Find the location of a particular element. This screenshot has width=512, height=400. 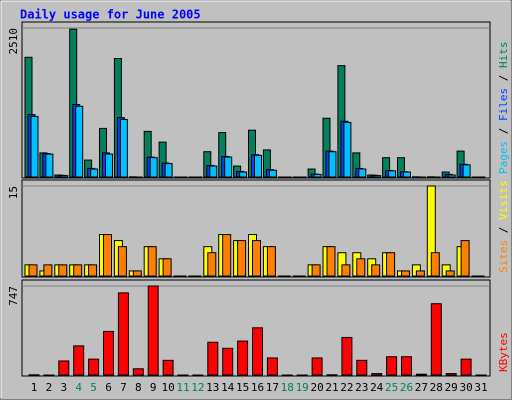

x-tick-label: 19 is located at coordinates (302, 387).